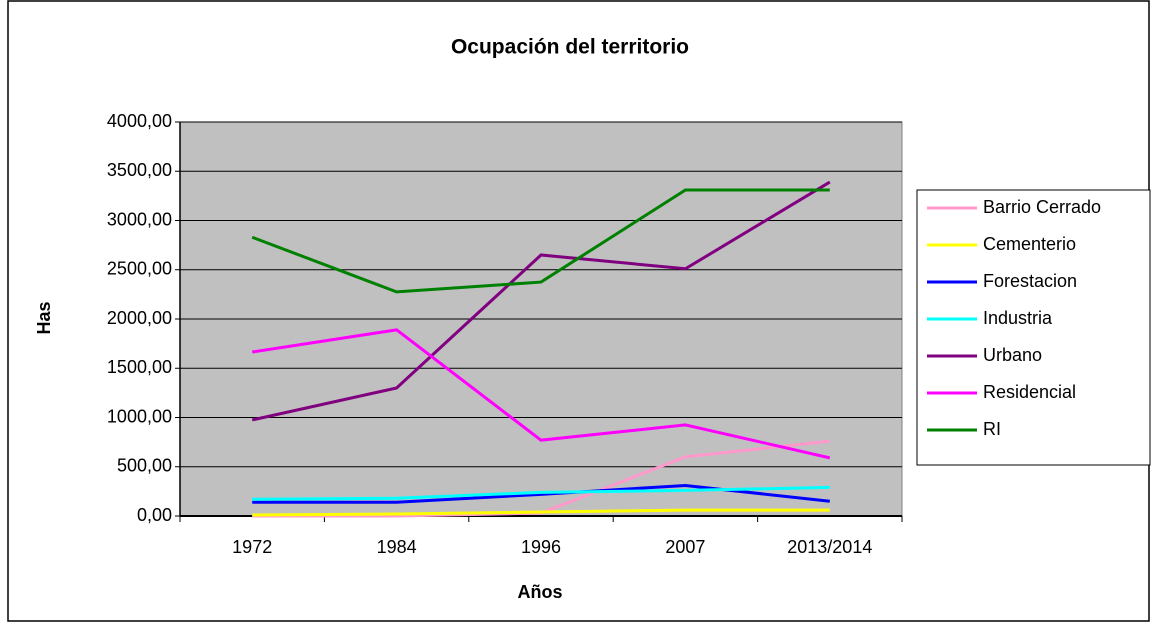 This screenshot has height=633, width=1156. Describe the element at coordinates (1012, 355) in the screenshot. I see `legend-label: Urbano` at that location.